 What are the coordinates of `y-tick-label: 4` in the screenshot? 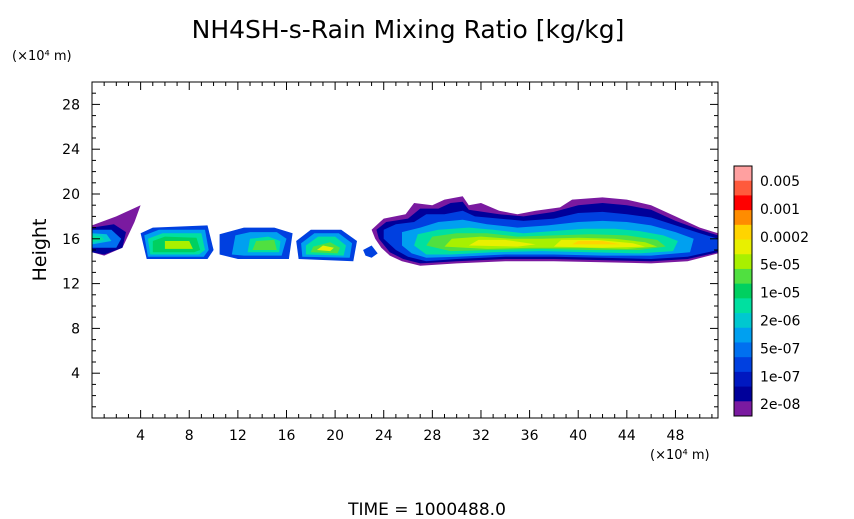 It's located at (75, 374).